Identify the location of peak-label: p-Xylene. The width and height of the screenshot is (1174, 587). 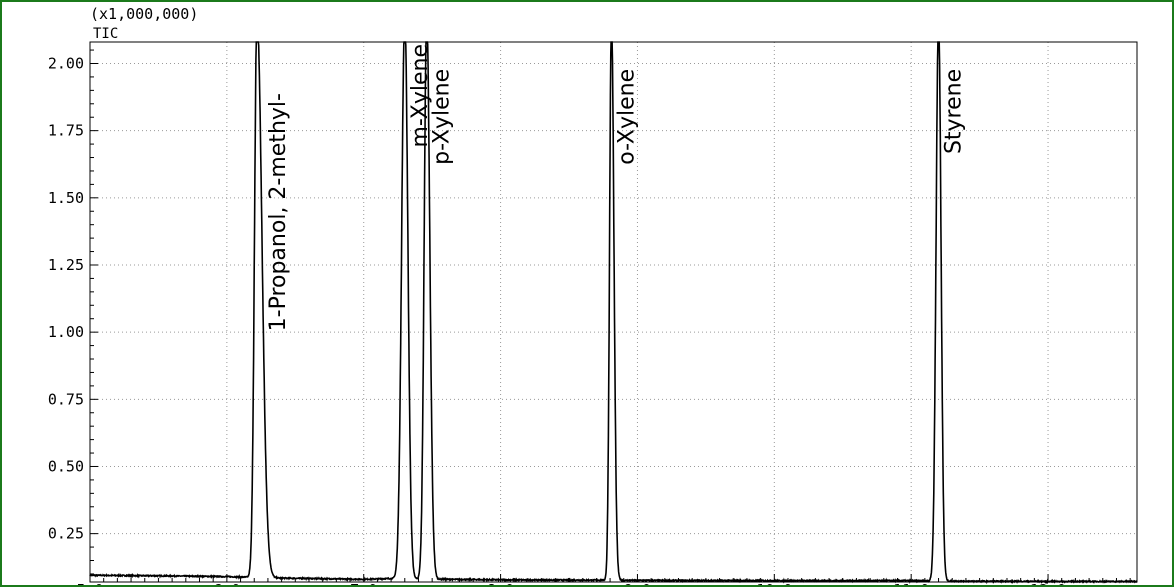
(442, 117).